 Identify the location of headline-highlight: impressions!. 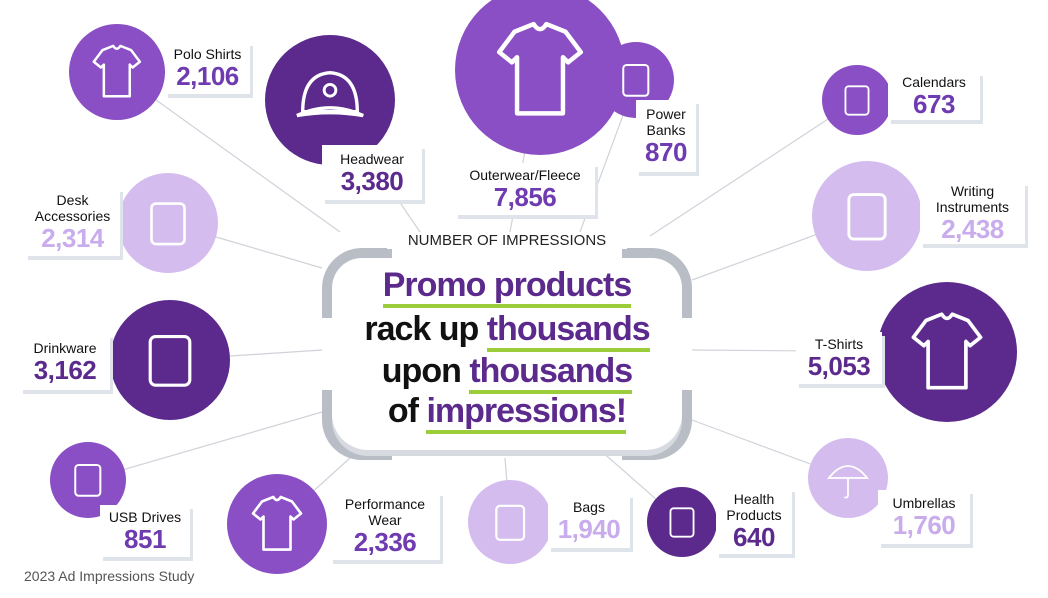
(526, 413).